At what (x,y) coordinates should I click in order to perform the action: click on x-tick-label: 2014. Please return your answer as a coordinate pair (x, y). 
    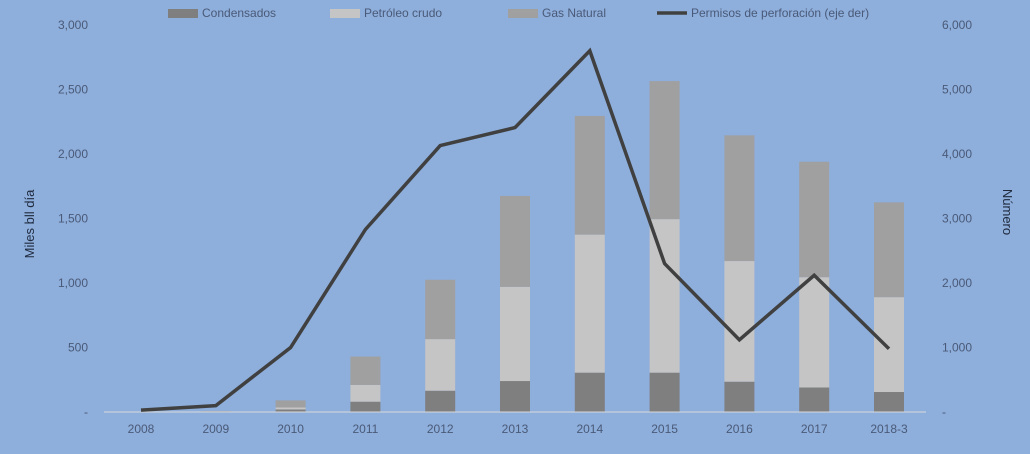
    Looking at the image, I should click on (589, 429).